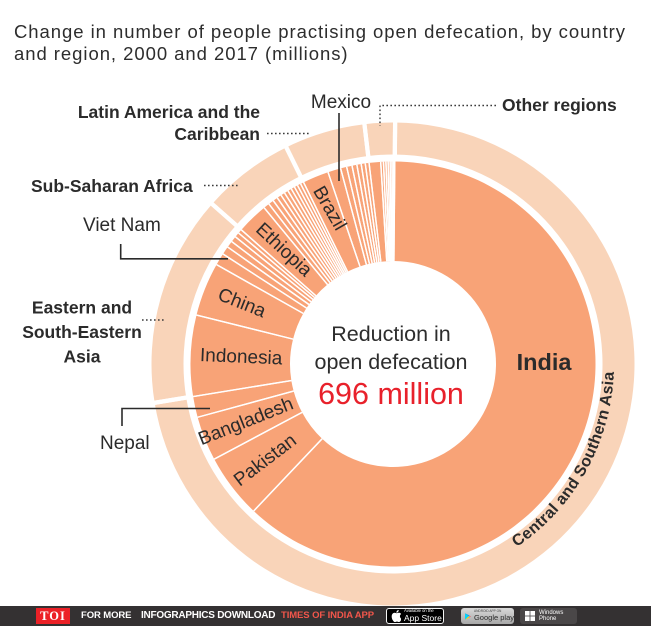 The height and width of the screenshot is (626, 651). I want to click on callout-latin-america-line1: Latin America and the, so click(169, 112).